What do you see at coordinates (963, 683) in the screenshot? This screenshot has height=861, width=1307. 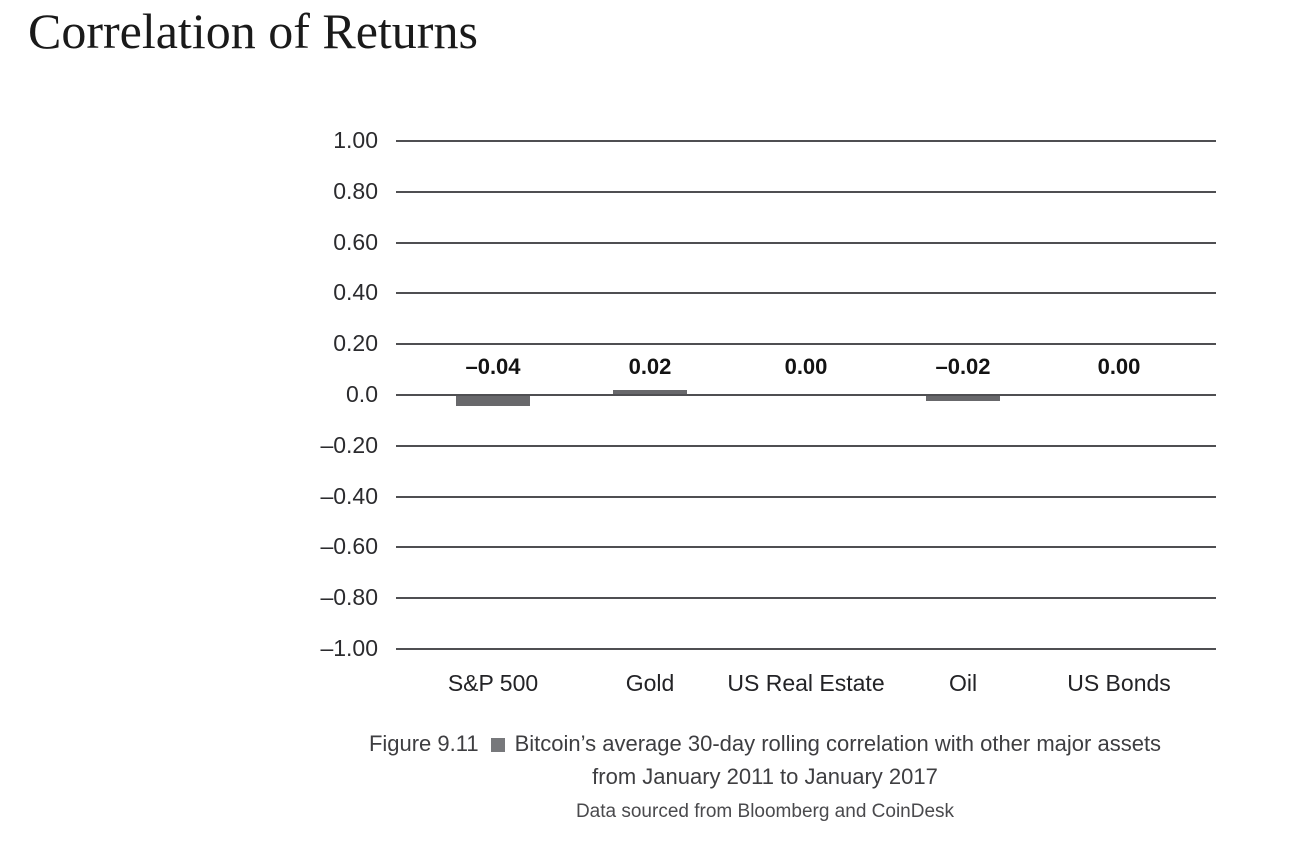 I see `x-axis-category-label: Oil` at bounding box center [963, 683].